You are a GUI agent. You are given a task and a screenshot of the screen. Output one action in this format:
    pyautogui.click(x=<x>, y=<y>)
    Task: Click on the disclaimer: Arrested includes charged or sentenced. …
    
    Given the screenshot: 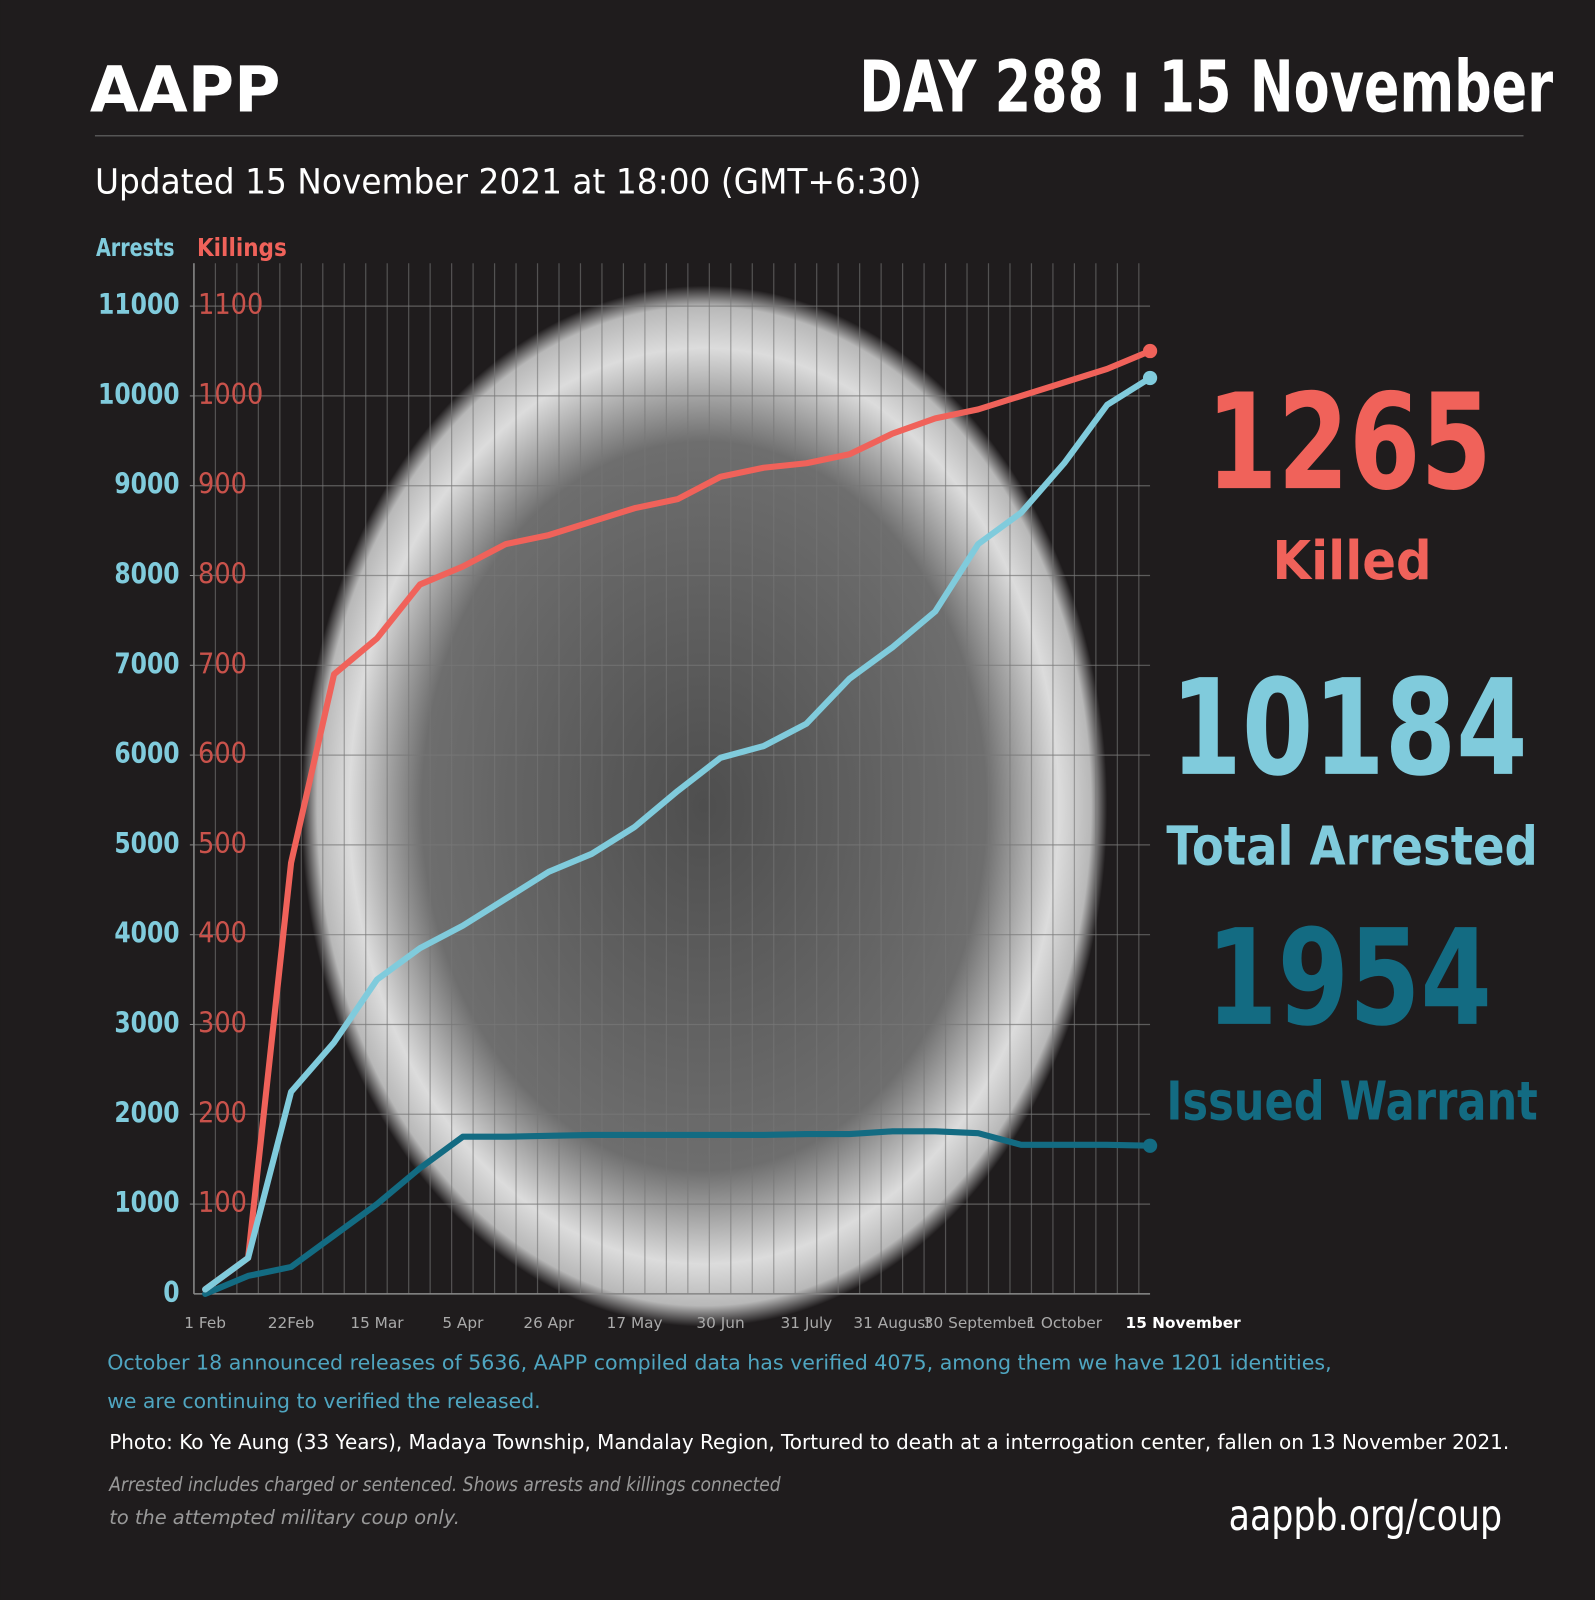 What is the action you would take?
    pyautogui.click(x=444, y=1484)
    